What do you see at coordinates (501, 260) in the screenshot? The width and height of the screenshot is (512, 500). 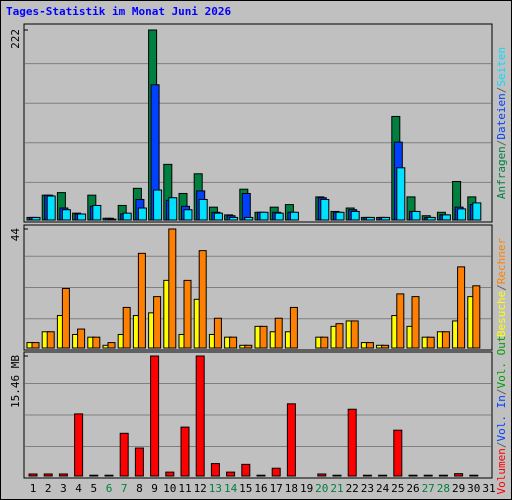 I see `legend-entry: Rechner` at bounding box center [501, 260].